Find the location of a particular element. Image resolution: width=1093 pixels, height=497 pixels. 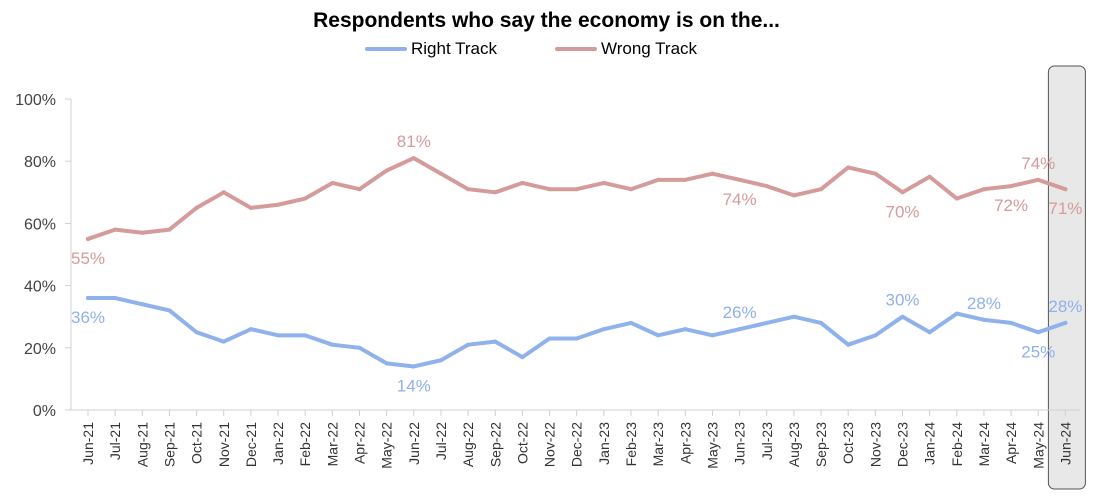

x-tick-label: Jul-23 is located at coordinates (767, 441).